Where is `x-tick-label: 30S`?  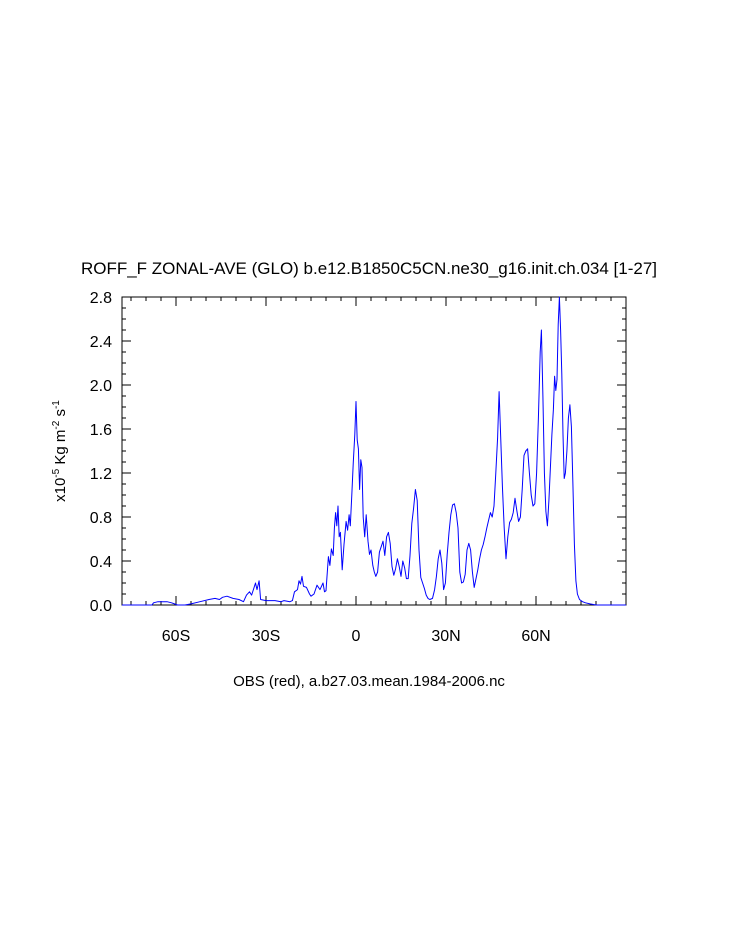
x-tick-label: 30S is located at coordinates (266, 636).